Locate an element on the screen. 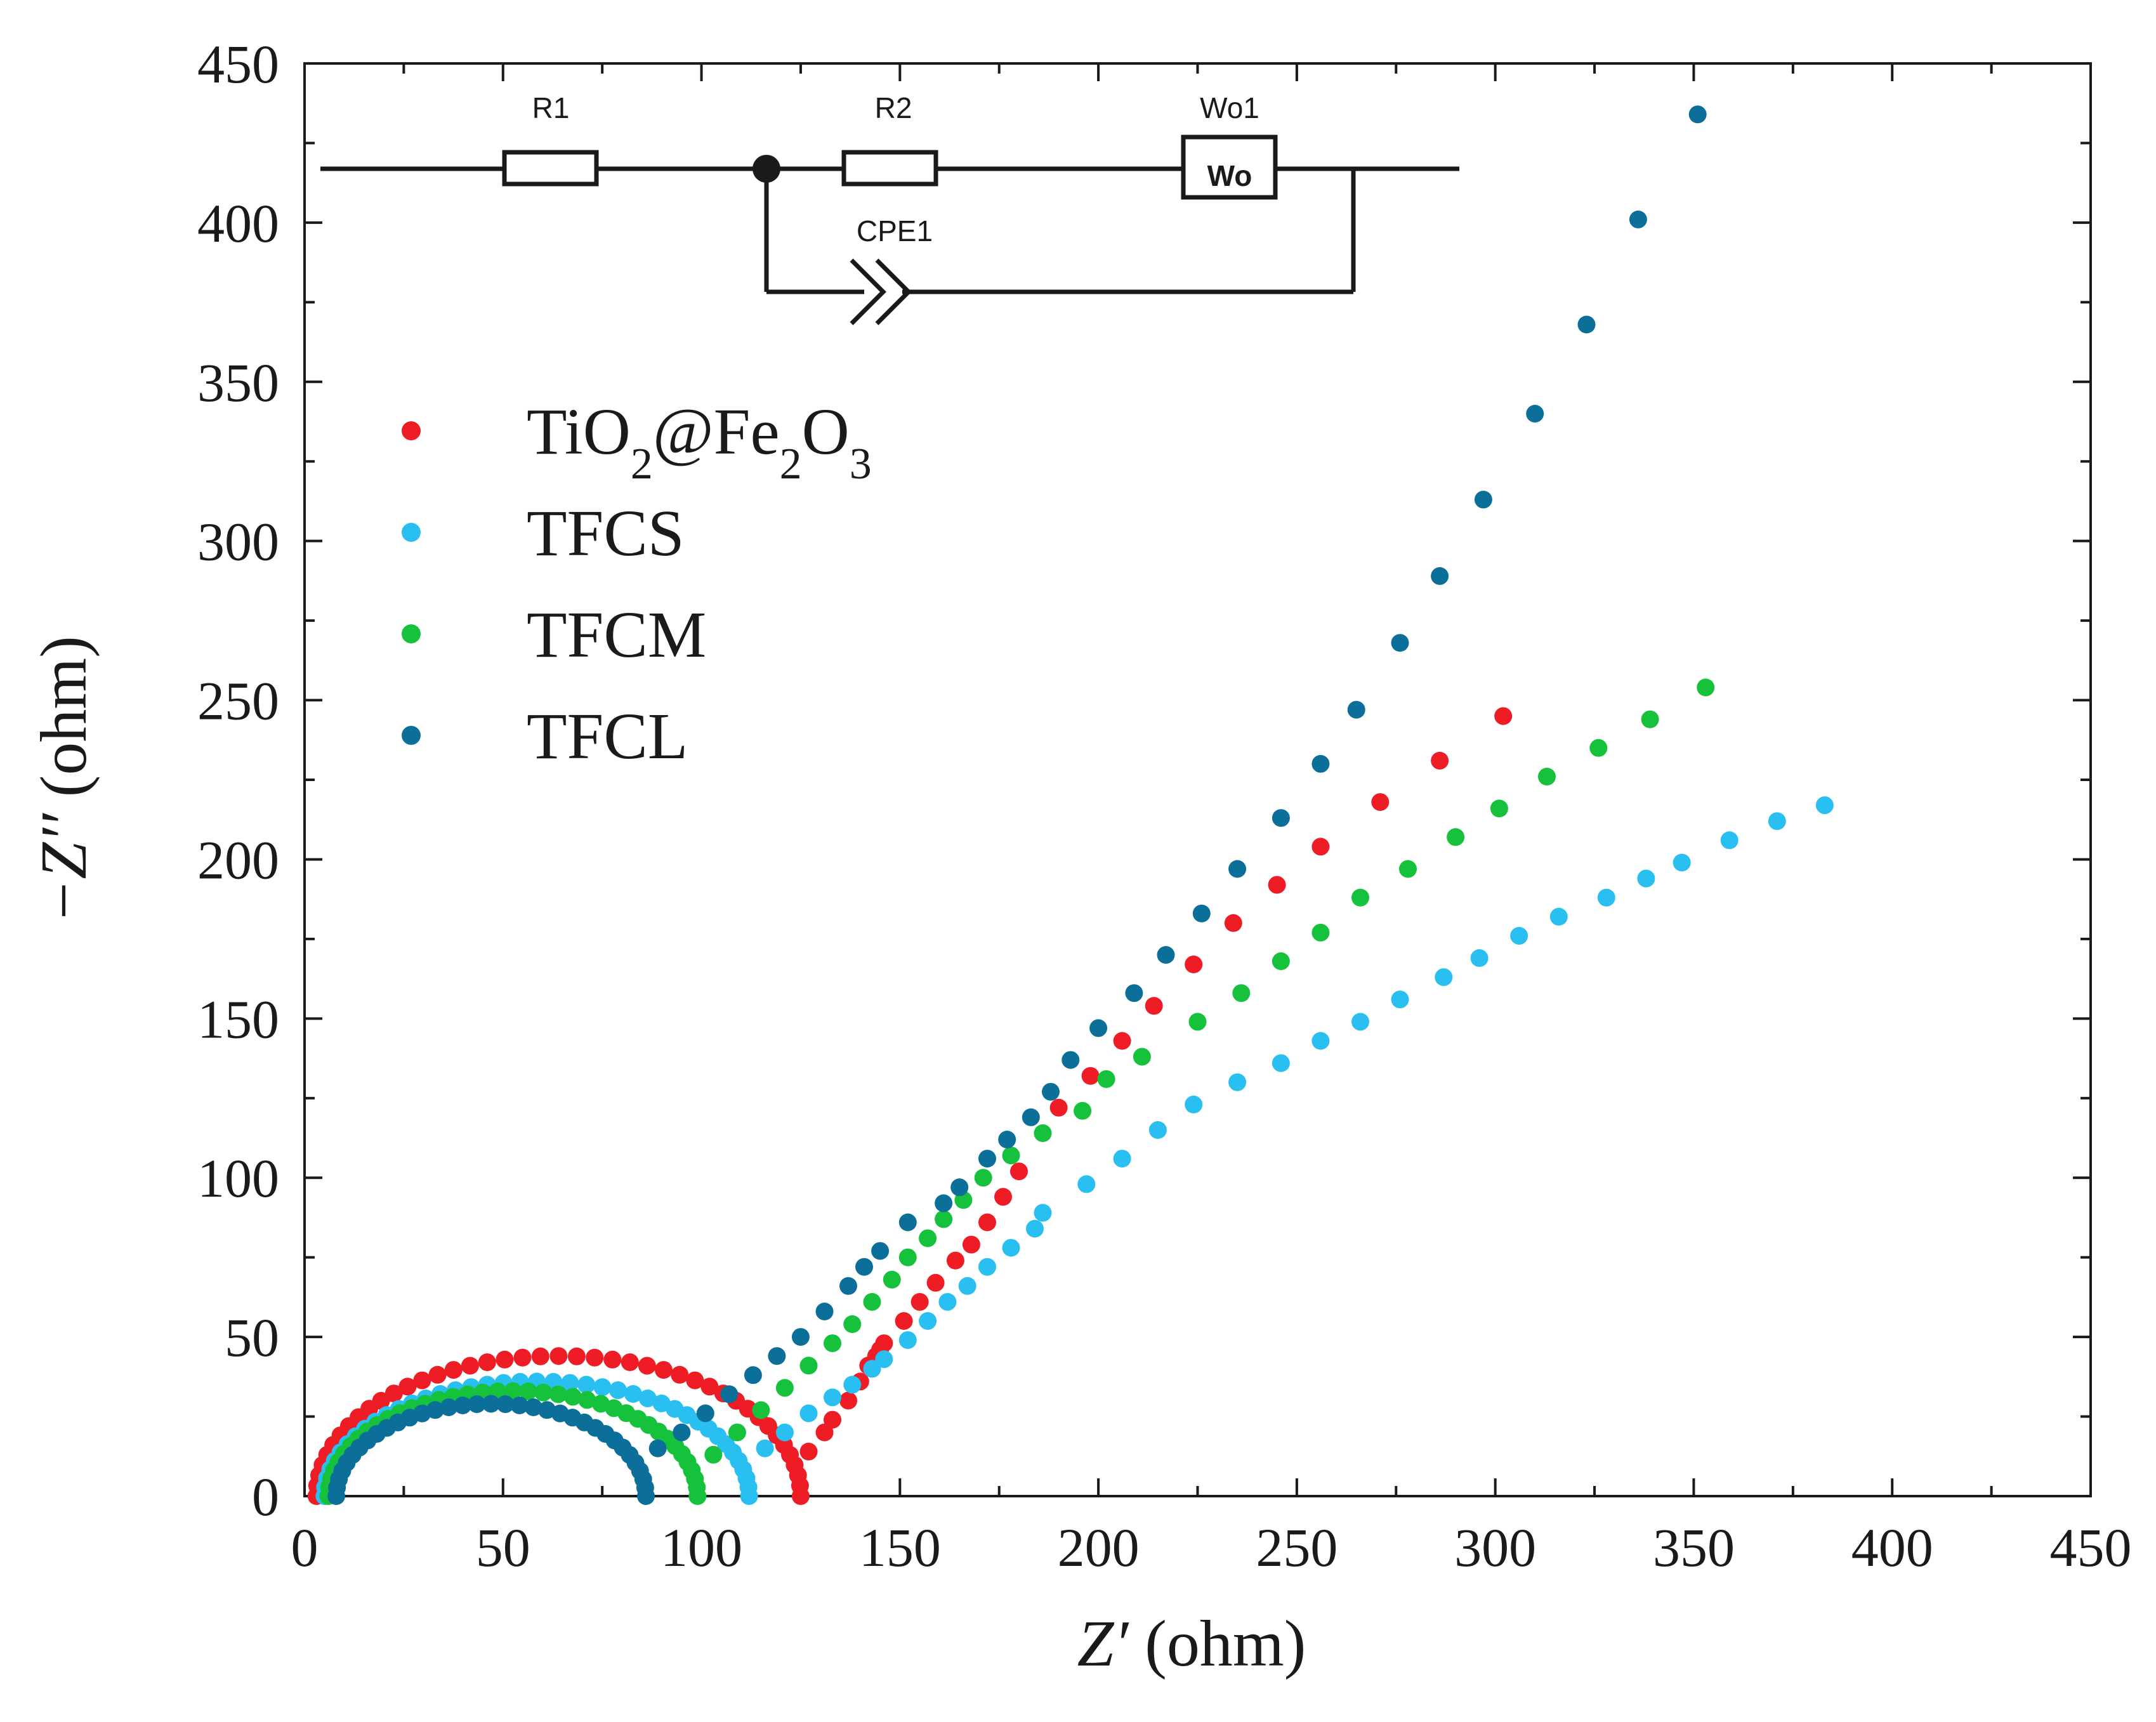  y-tick-label: 400 is located at coordinates (238, 223).